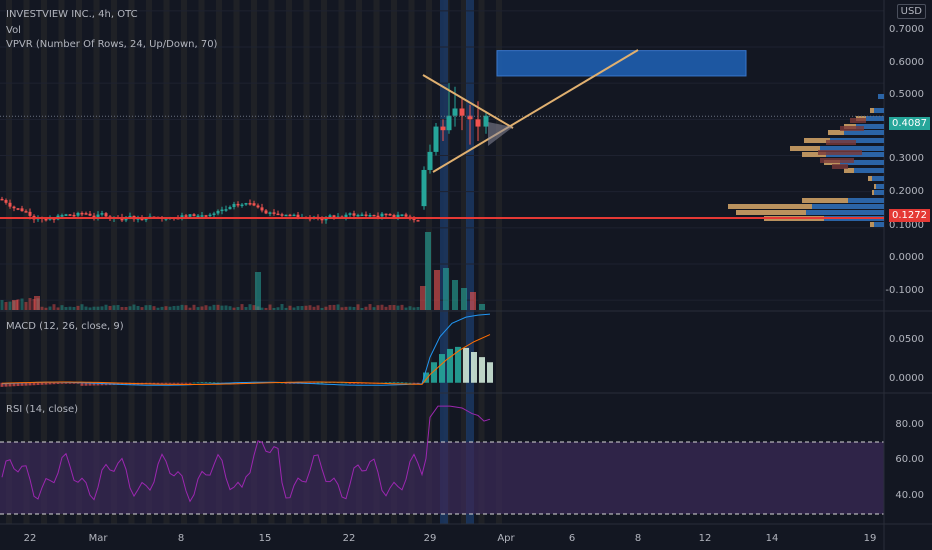 Image resolution: width=932 pixels, height=550 pixels. What do you see at coordinates (772, 538) in the screenshot?
I see `date-tick: 14` at bounding box center [772, 538].